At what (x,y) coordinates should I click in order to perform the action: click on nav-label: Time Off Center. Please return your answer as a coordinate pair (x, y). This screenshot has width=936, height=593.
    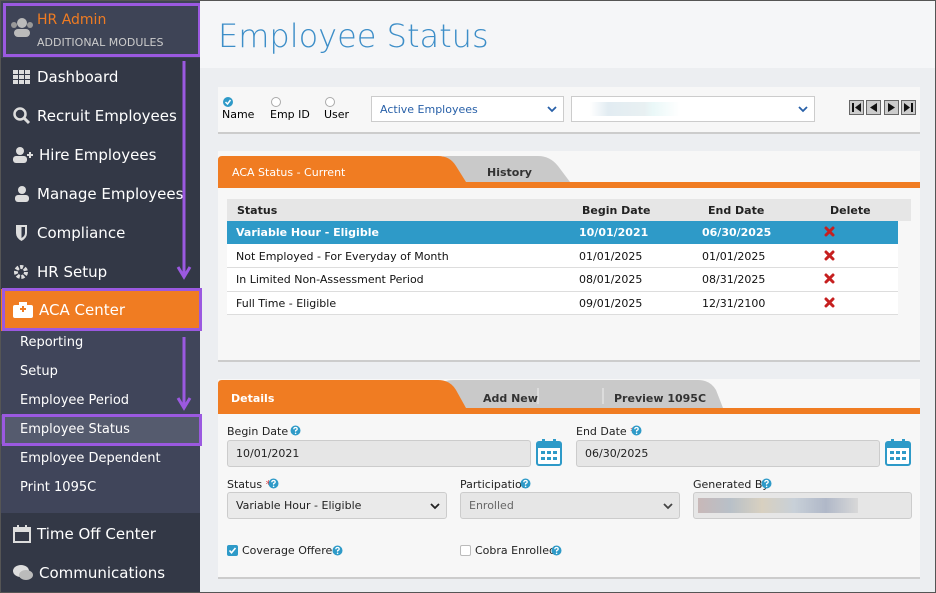
    Looking at the image, I should click on (96, 533).